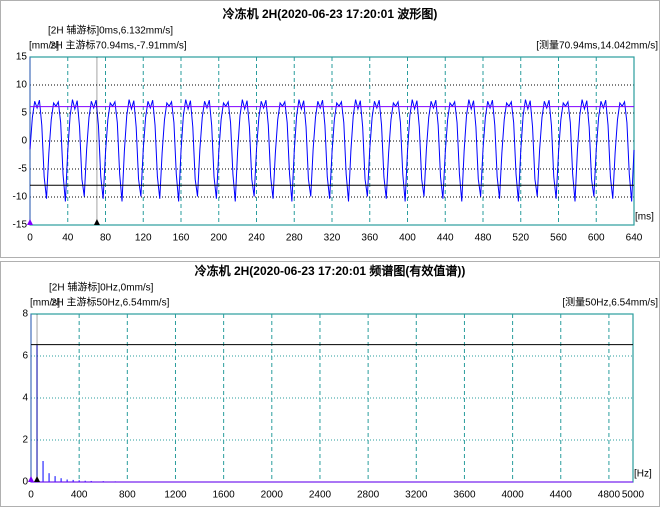 Image resolution: width=660 pixels, height=507 pixels. Describe the element at coordinates (20, 225) in the screenshot. I see `y-tick-label: -15` at that location.